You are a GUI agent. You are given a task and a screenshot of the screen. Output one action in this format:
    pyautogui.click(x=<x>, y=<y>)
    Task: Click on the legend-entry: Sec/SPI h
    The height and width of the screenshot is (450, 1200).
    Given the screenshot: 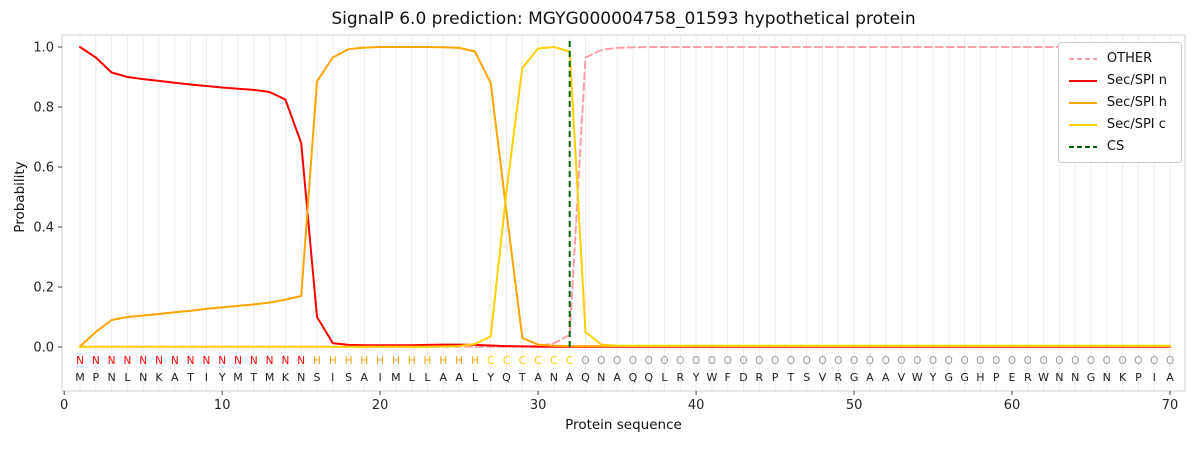 What is the action you would take?
    pyautogui.click(x=1117, y=102)
    